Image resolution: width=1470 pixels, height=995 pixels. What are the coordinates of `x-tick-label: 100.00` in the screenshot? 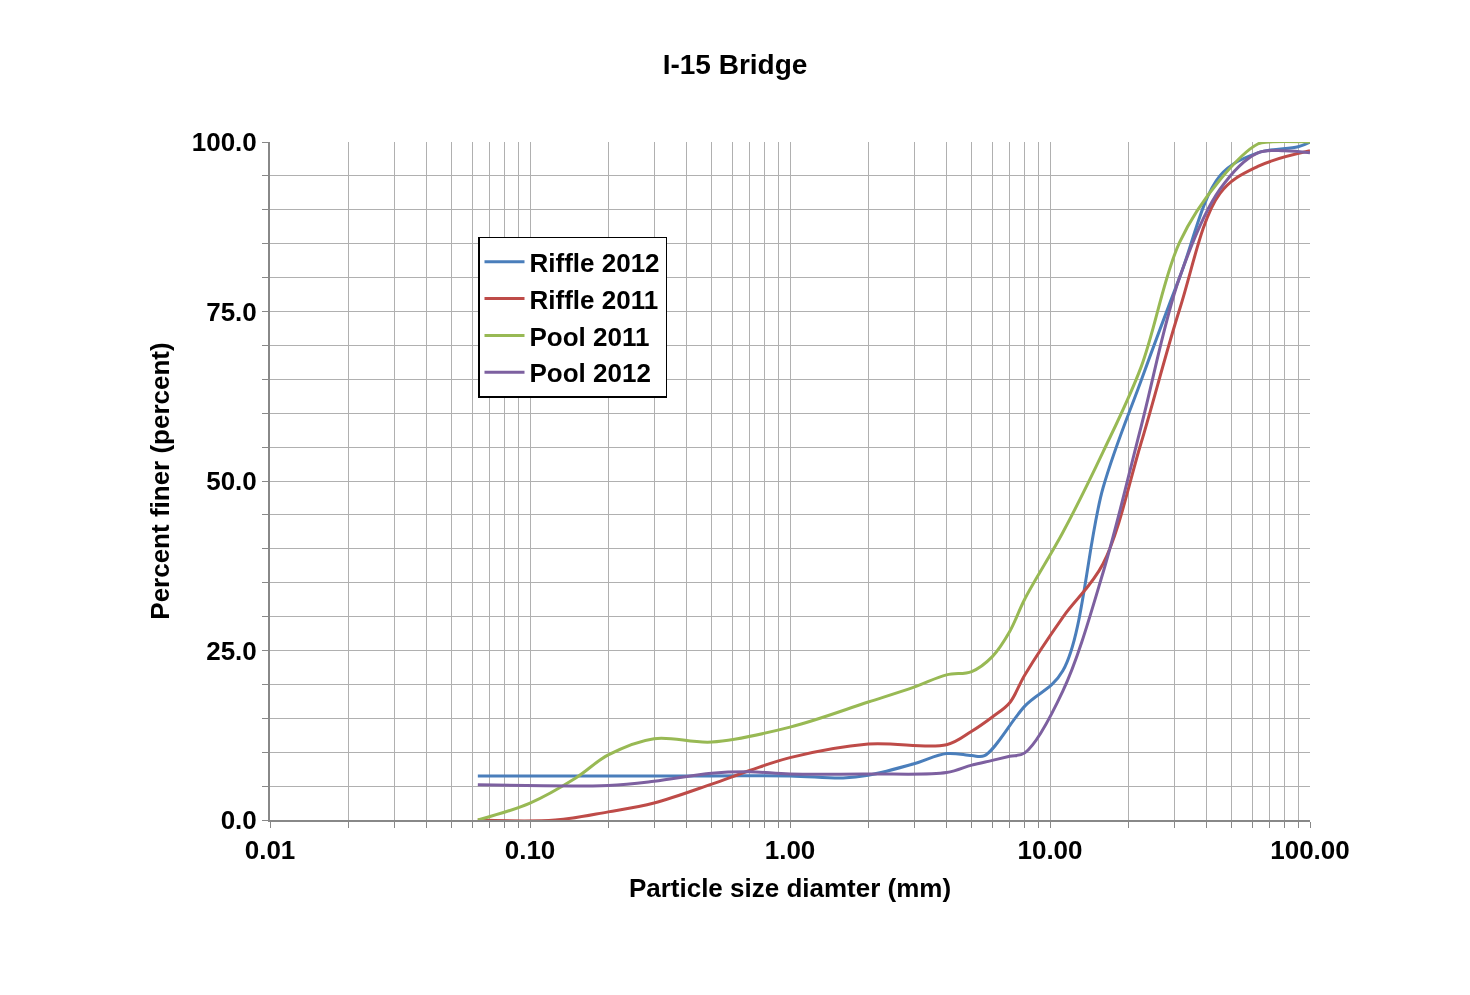 It's located at (1310, 850).